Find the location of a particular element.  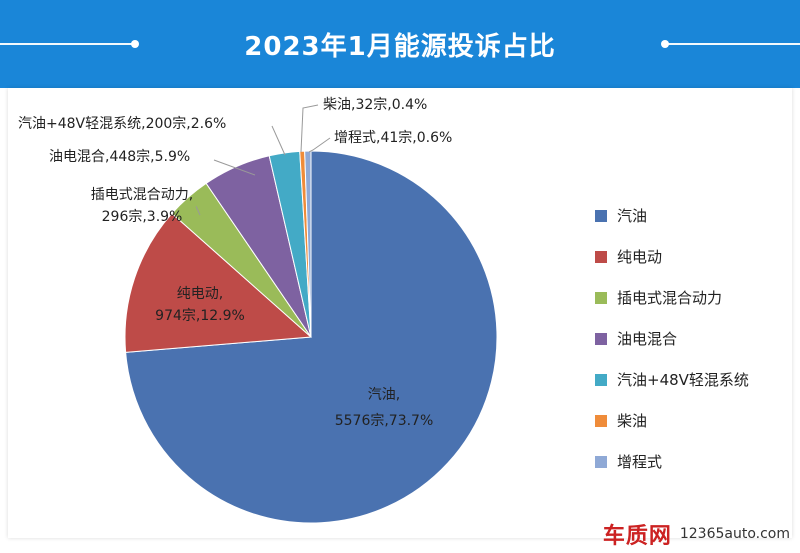

data-label-2: 纯电动, 974宗,12.9% is located at coordinates (200, 305).